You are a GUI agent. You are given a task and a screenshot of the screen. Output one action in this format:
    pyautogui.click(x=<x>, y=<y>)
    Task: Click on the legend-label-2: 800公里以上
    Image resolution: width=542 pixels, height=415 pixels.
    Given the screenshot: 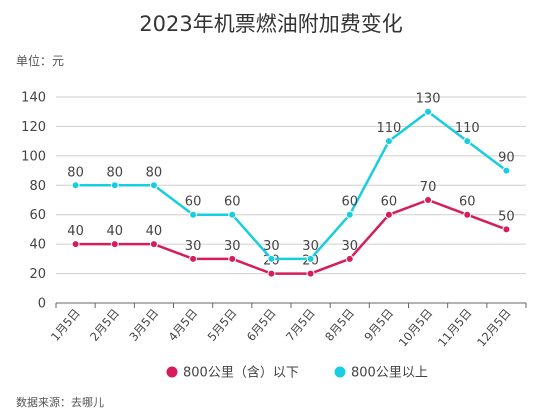 What is the action you would take?
    pyautogui.click(x=389, y=373)
    